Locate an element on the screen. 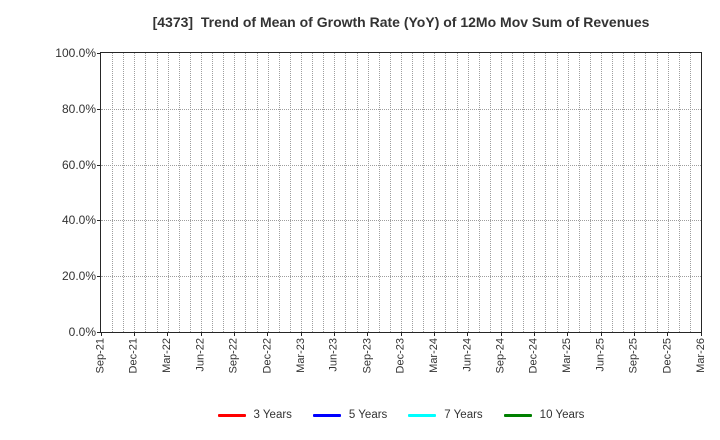  x-tick-label: Mar-26 is located at coordinates (700, 355).